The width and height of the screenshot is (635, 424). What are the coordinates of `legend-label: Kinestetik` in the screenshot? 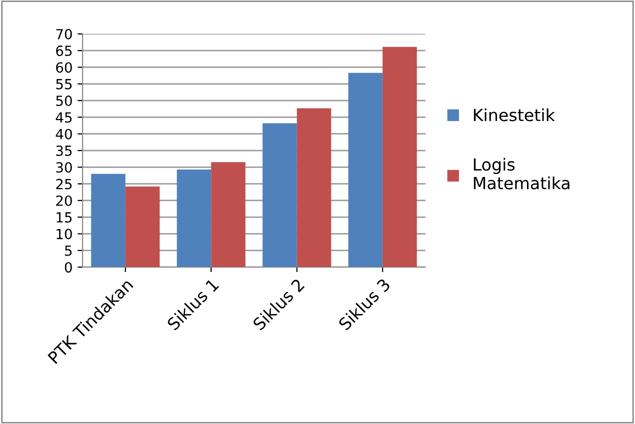 It's located at (514, 115).